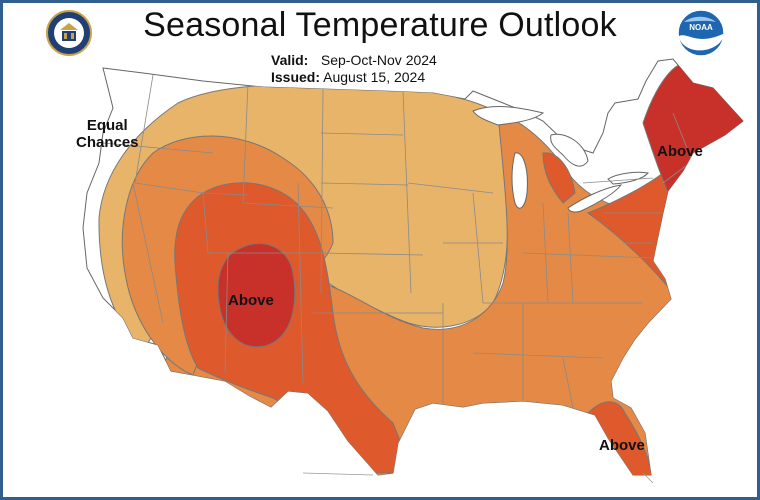 The image size is (760, 500). What do you see at coordinates (569, 150) in the screenshot?
I see `lake-huron` at bounding box center [569, 150].